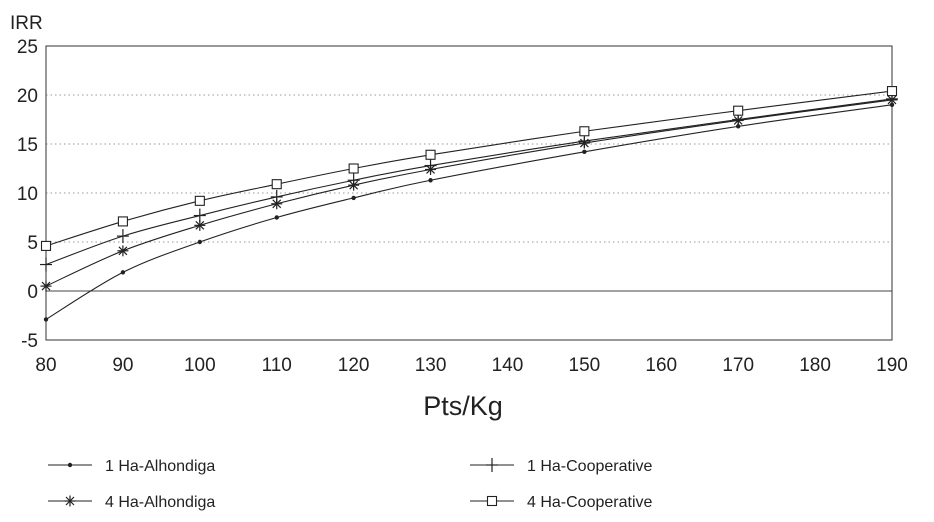  I want to click on x-tick-label: 160, so click(661, 365).